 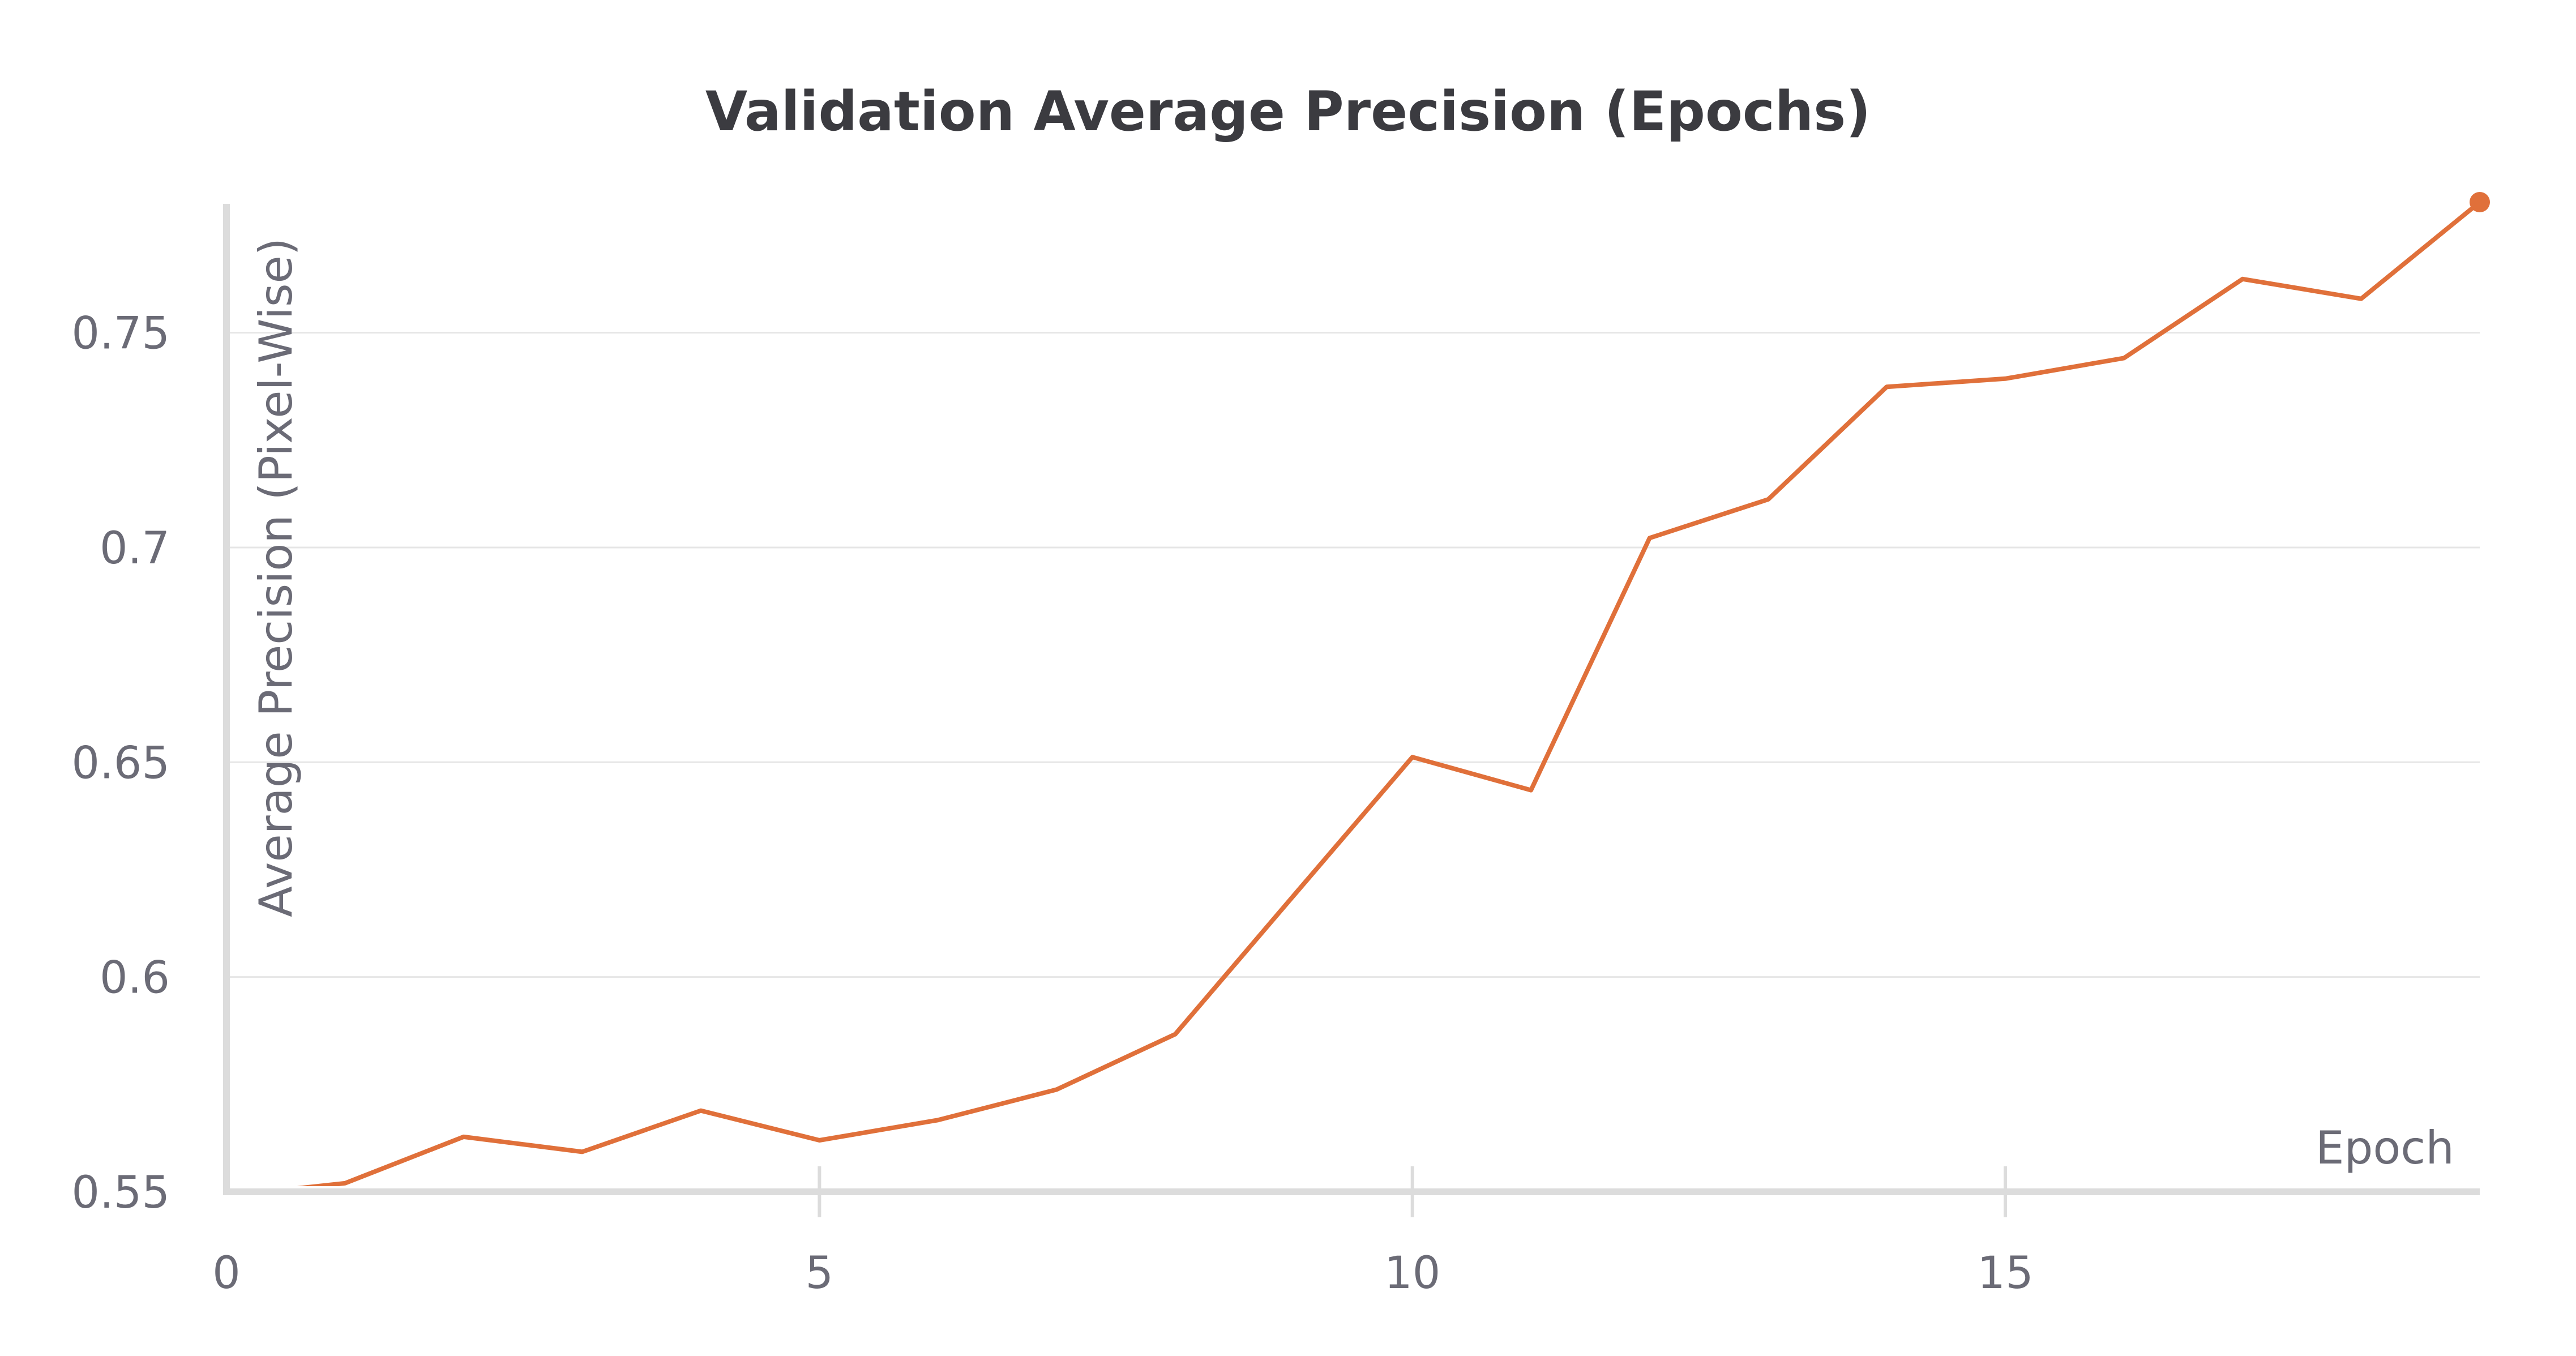 What do you see at coordinates (276, 577) in the screenshot?
I see `y-axis-label: Average Precision (Pixel-Wise)` at bounding box center [276, 577].